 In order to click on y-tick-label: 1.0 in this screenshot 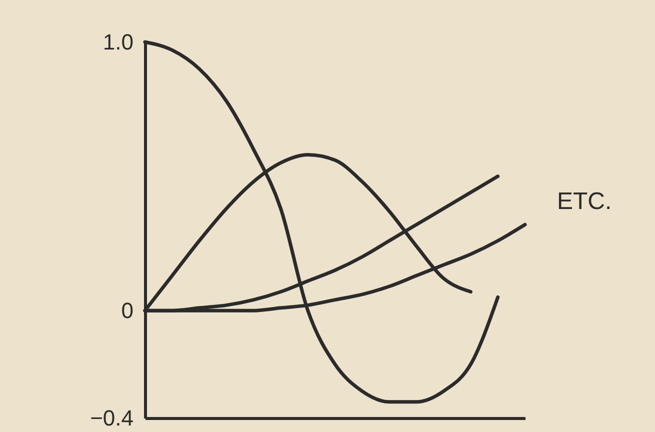, I will do `click(118, 42)`.